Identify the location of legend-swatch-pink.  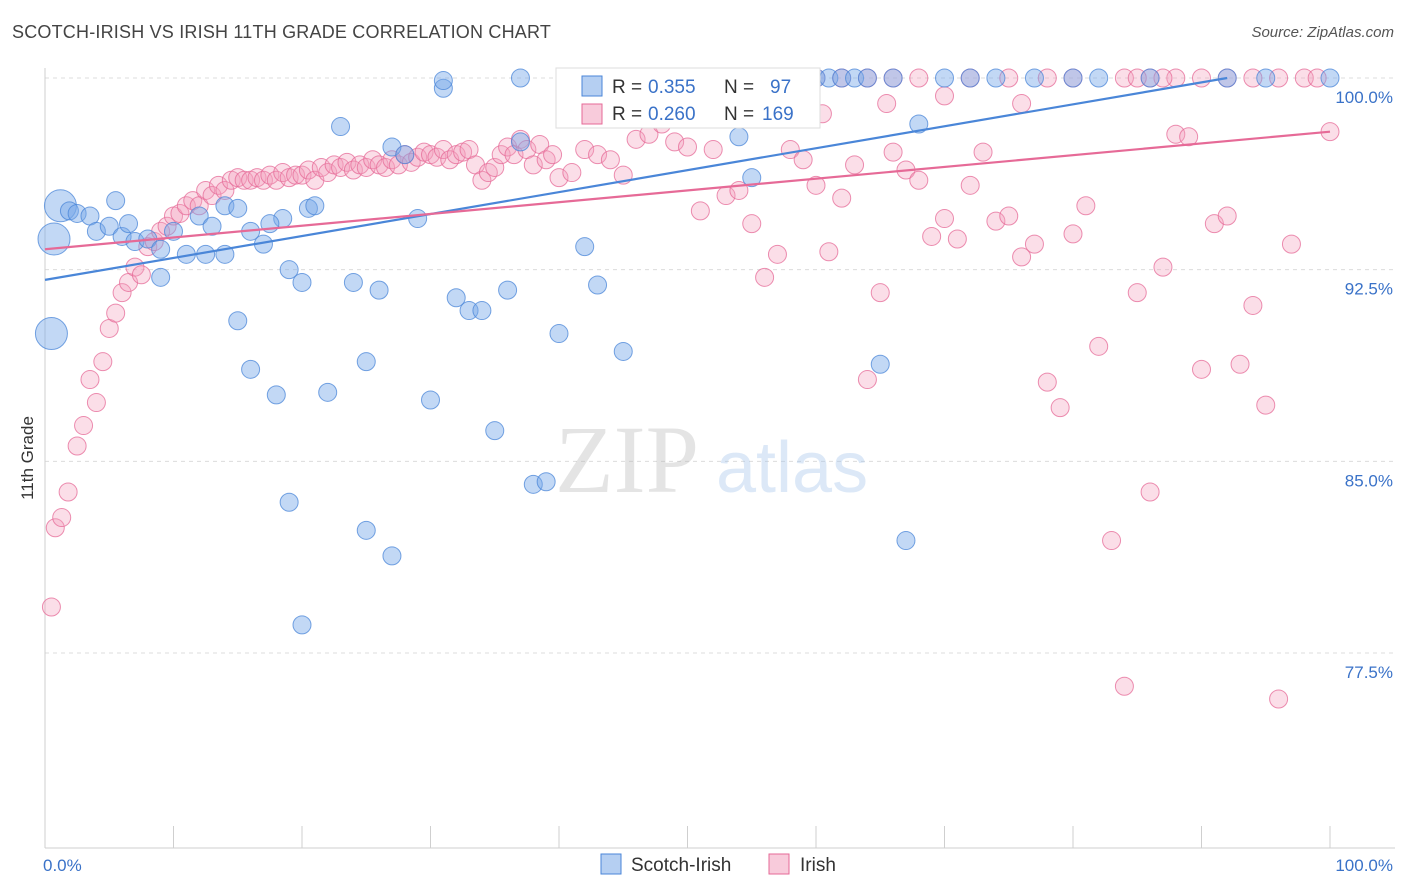
(592, 114).